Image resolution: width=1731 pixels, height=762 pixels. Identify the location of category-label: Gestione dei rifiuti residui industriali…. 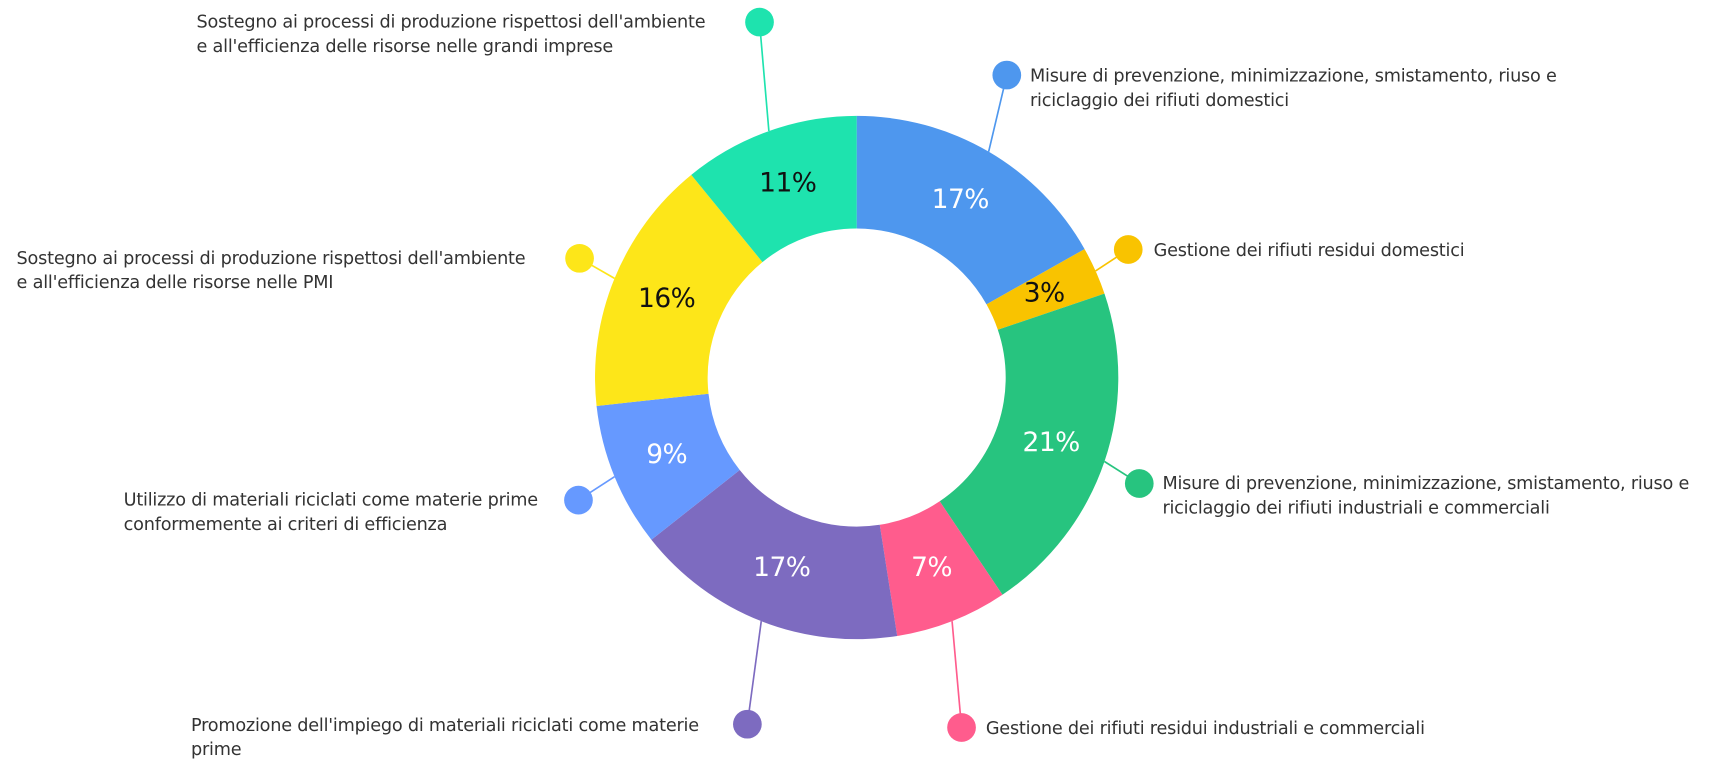
(1205, 728).